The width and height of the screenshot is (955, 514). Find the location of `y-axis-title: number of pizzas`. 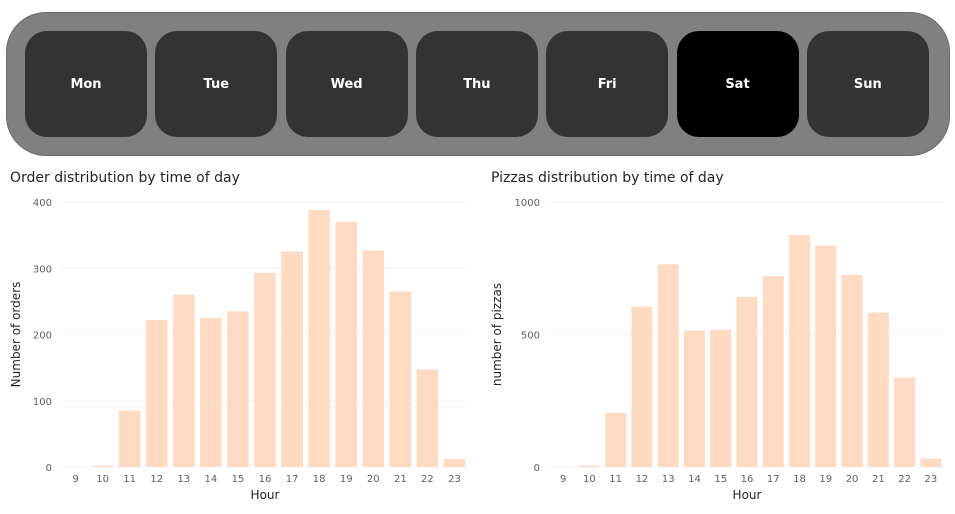

y-axis-title: number of pizzas is located at coordinates (497, 334).